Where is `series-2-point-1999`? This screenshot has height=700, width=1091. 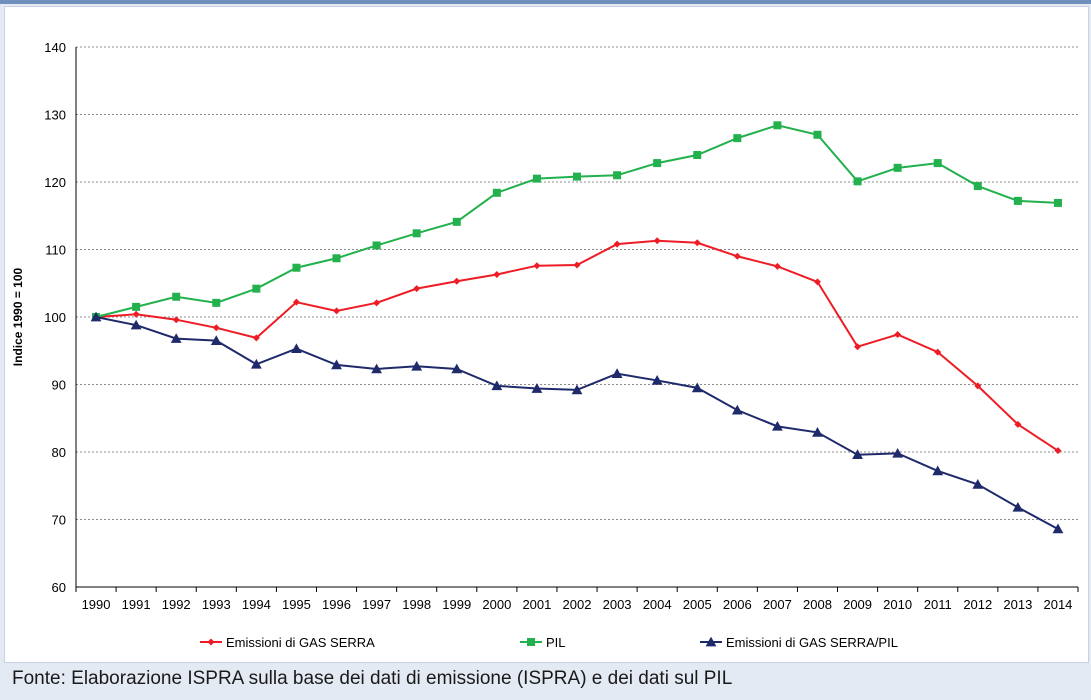
series-2-point-1999 is located at coordinates (456, 221).